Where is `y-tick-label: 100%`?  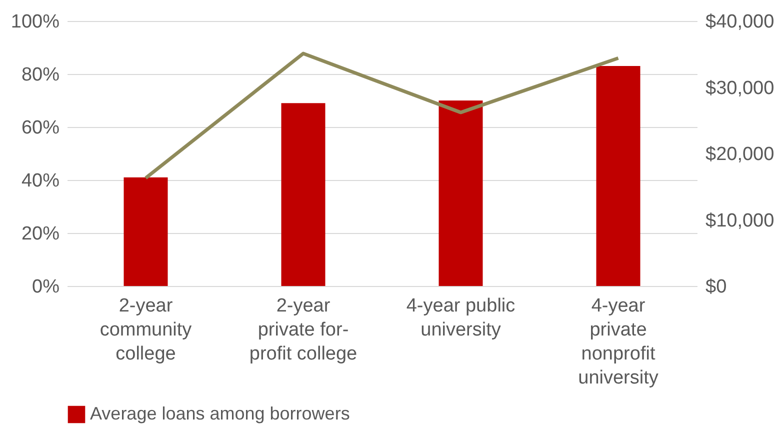 y-tick-label: 100% is located at coordinates (35, 22).